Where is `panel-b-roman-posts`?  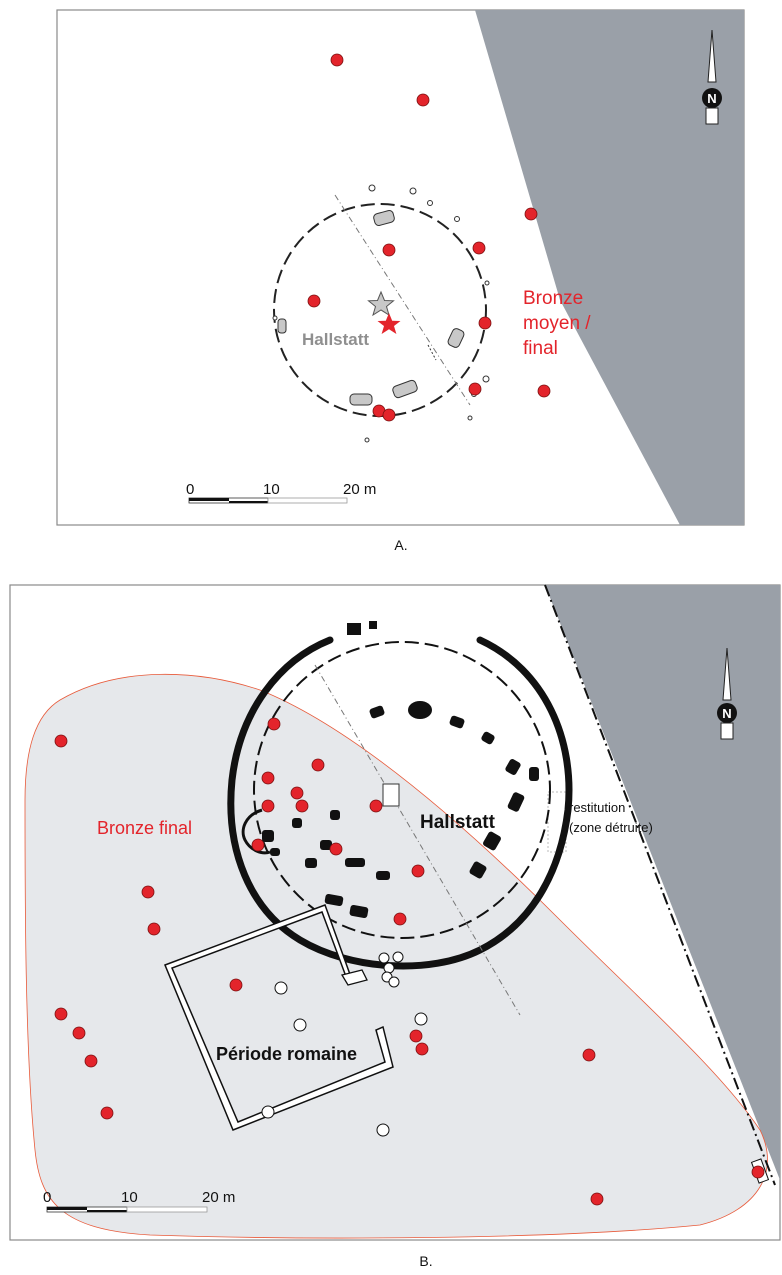
panel-b-roman-posts is located at coordinates (344, 1044).